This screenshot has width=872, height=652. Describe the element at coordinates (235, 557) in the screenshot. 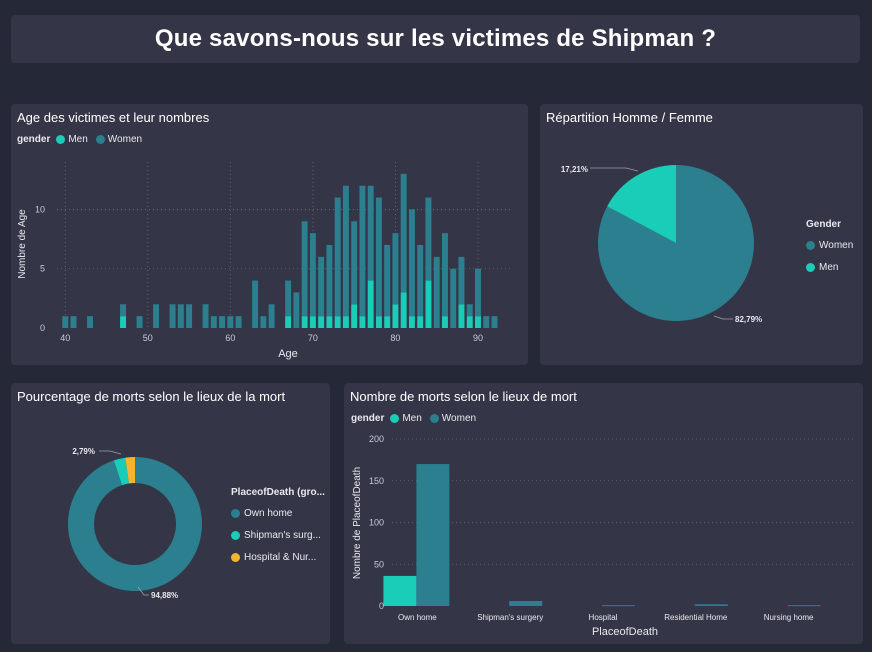

I see `hospital-dot-icon` at that location.